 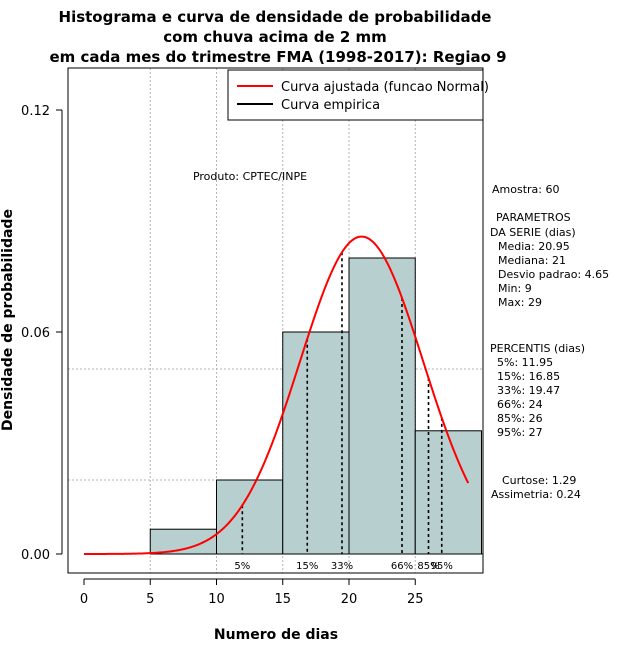 I want to click on pct-95: 95%: 27, so click(x=520, y=432).